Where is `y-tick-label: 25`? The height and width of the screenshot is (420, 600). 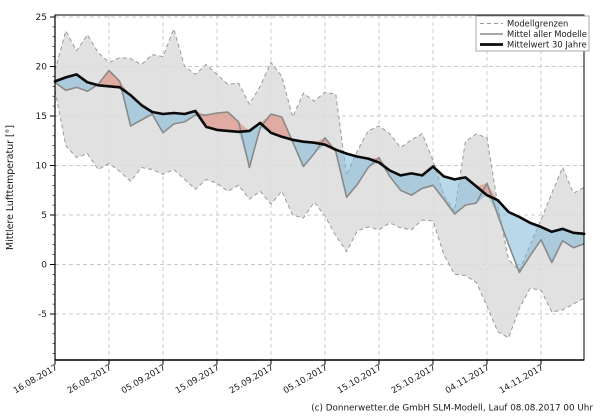 y-tick-label: 25 is located at coordinates (41, 18).